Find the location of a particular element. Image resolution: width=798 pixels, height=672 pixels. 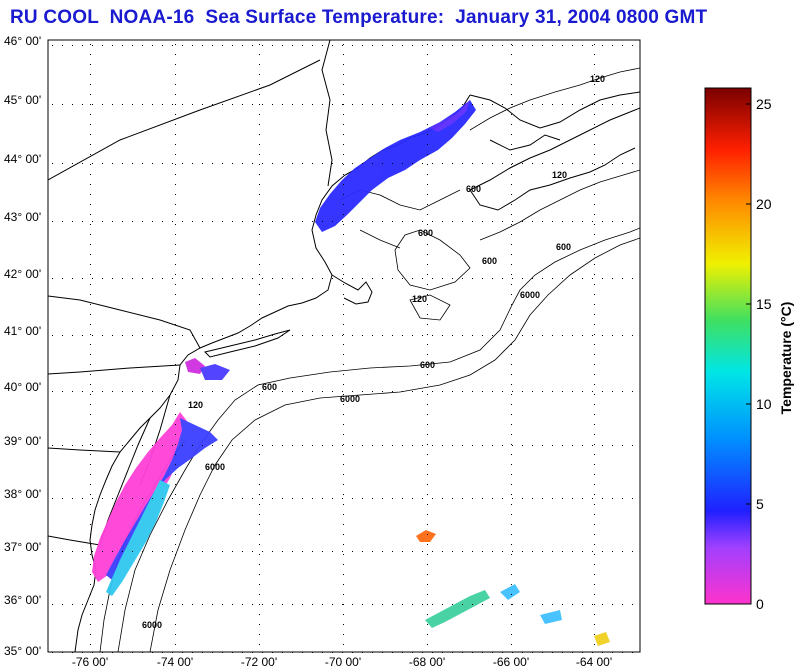

contour-label: 120 is located at coordinates (419, 299).